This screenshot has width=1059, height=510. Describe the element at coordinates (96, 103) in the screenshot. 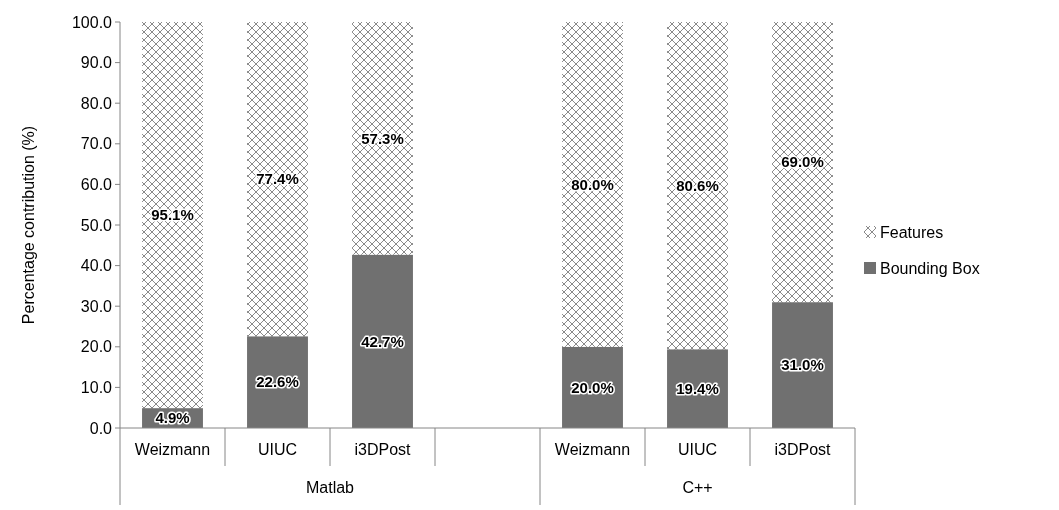

I see `y-tick-label: 80.0` at that location.